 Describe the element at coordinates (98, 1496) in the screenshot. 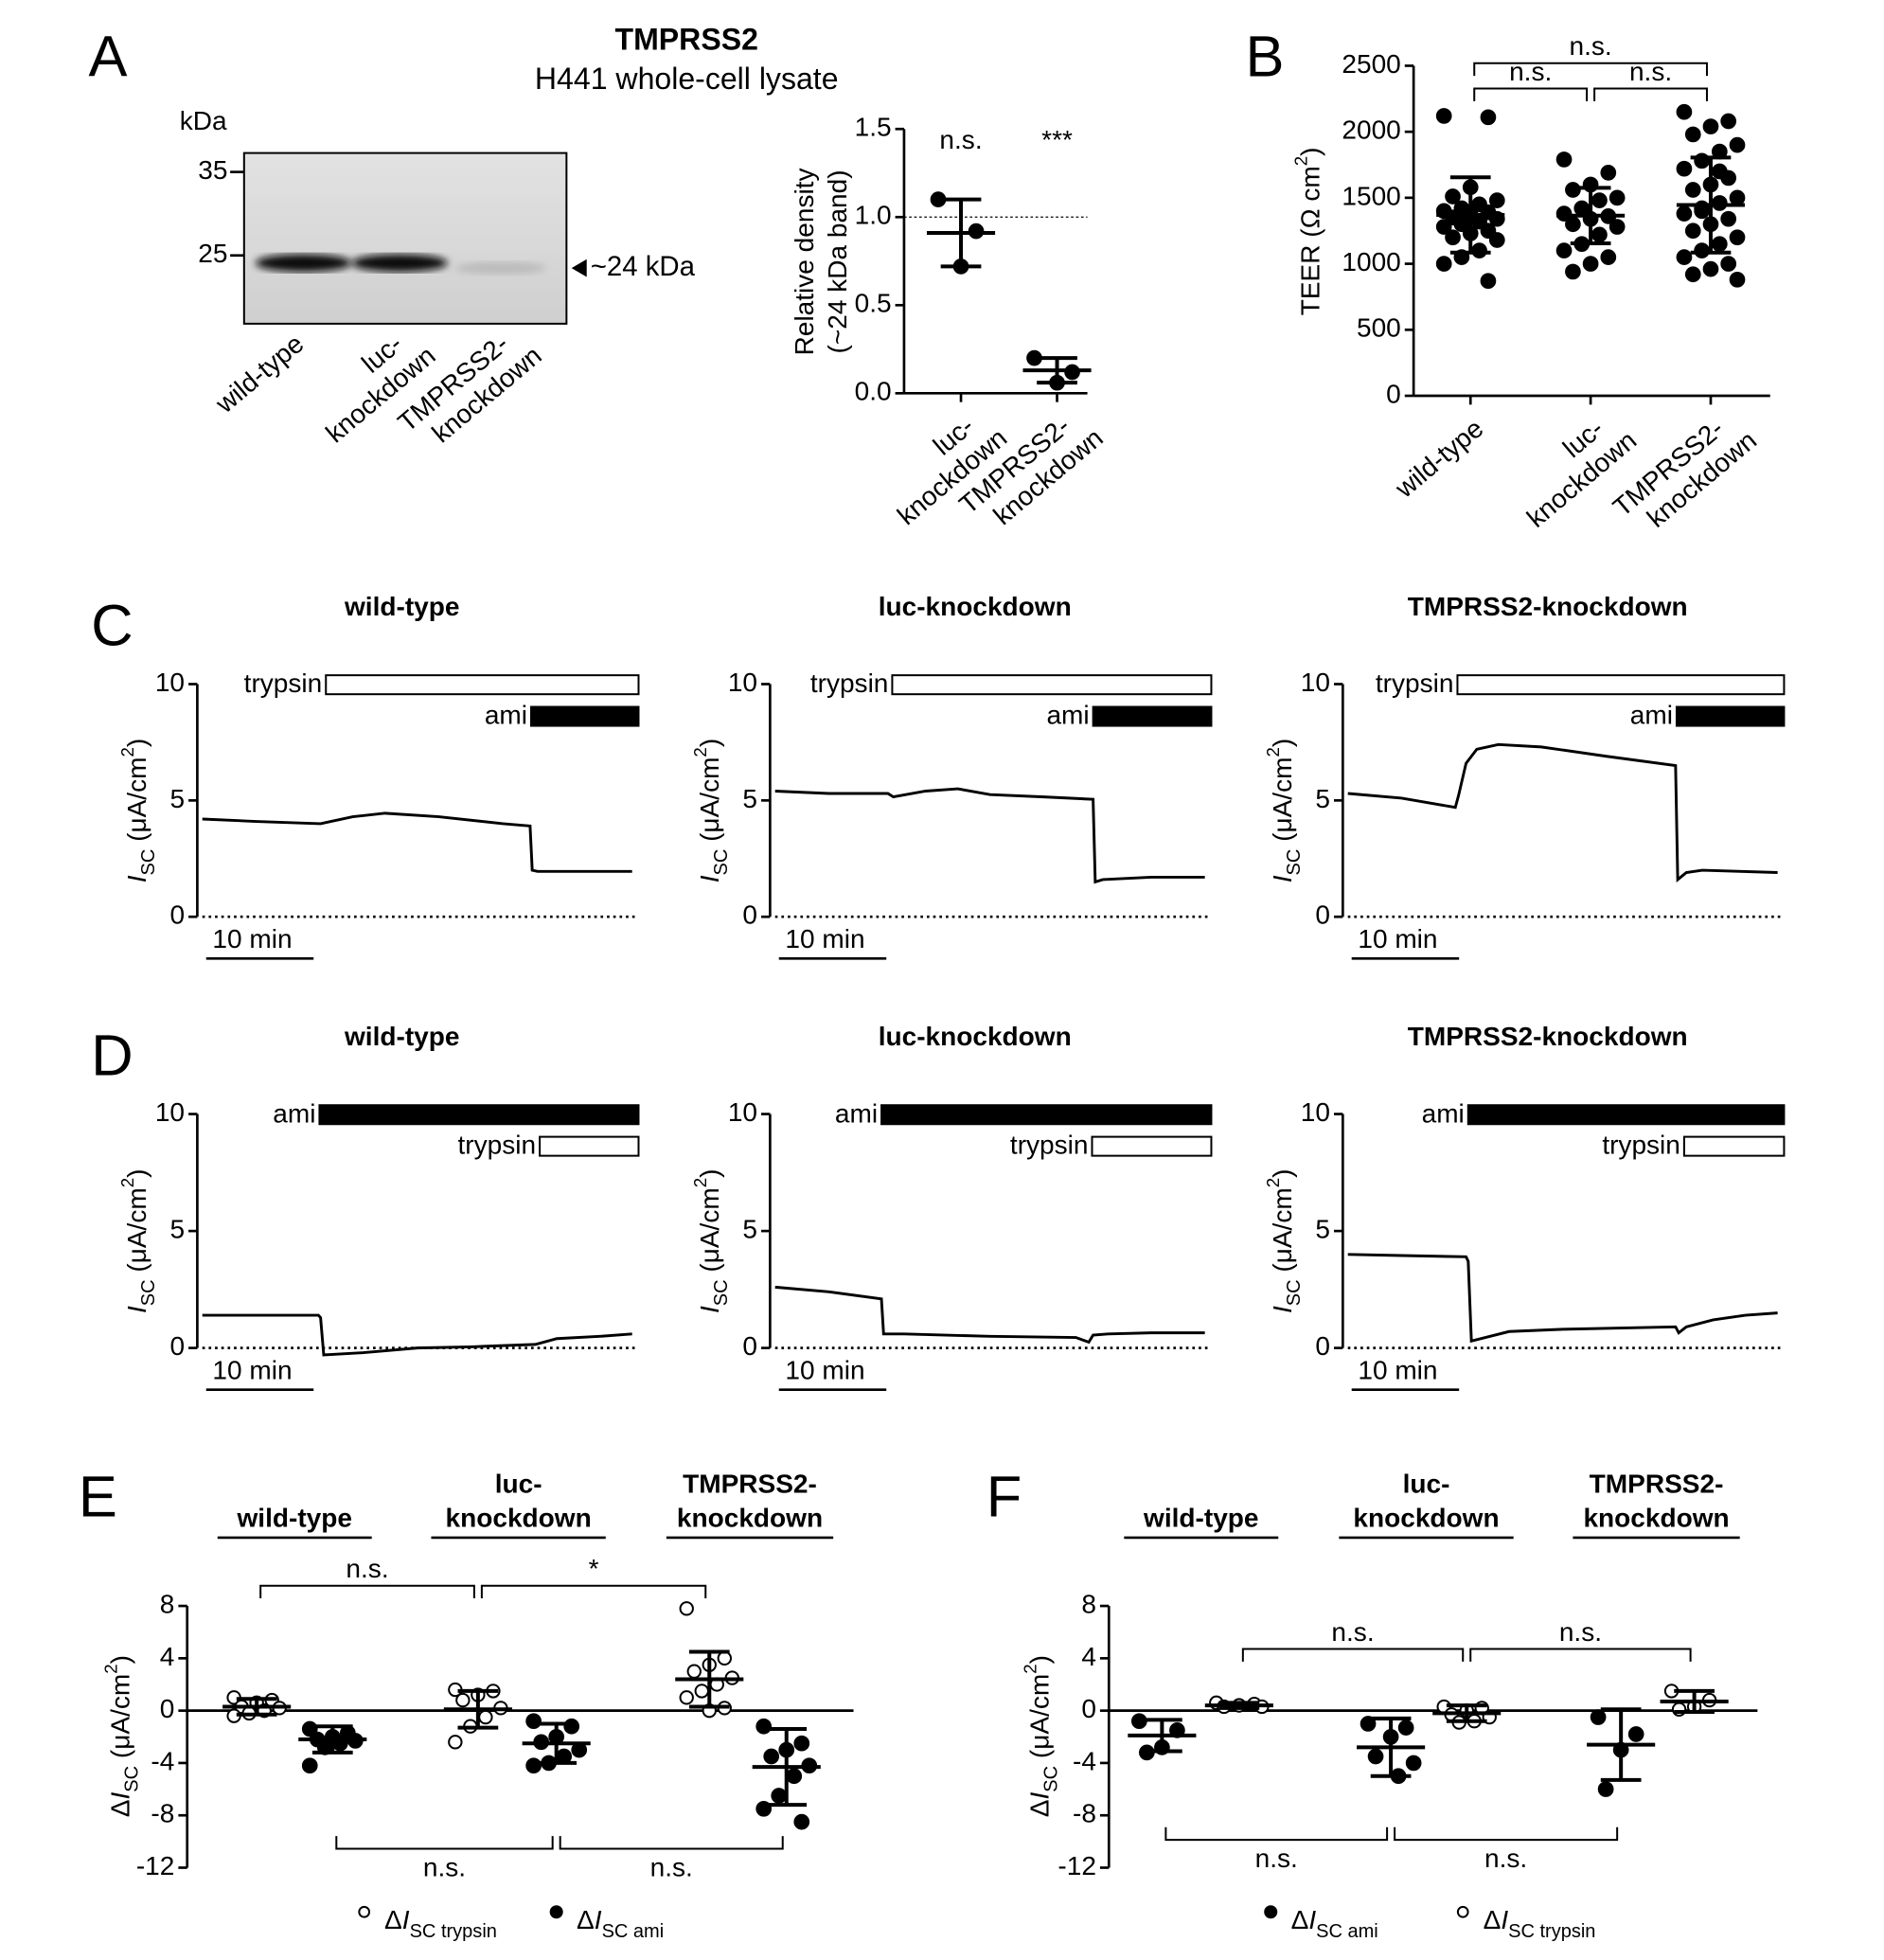

I see `panel-label: E` at that location.